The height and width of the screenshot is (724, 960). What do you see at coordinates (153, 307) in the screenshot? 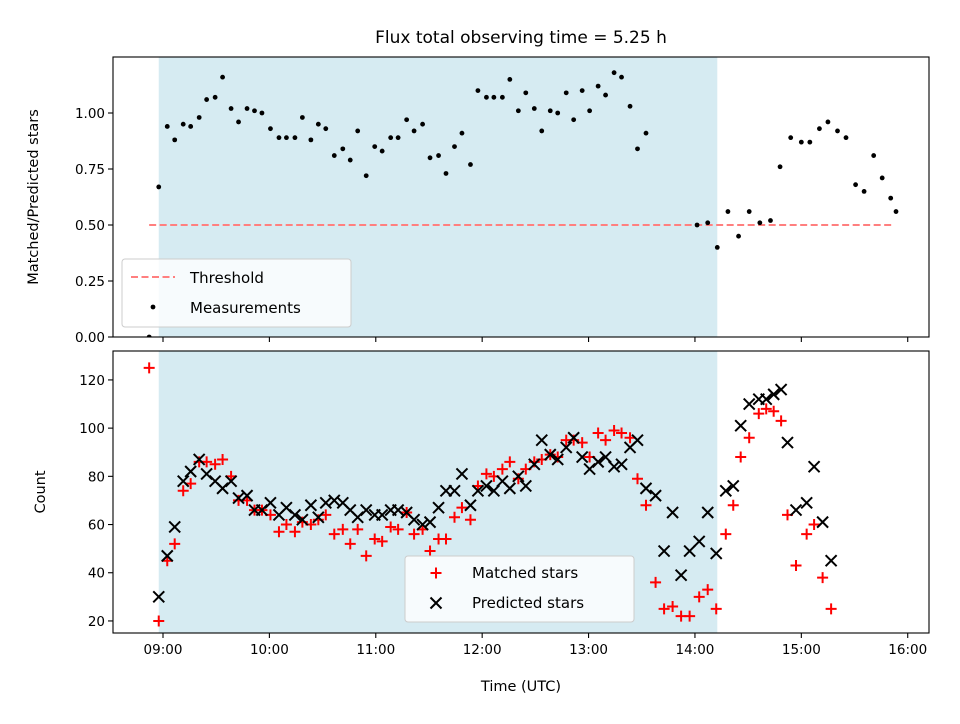
I see `legend-measurements-swatch` at bounding box center [153, 307].